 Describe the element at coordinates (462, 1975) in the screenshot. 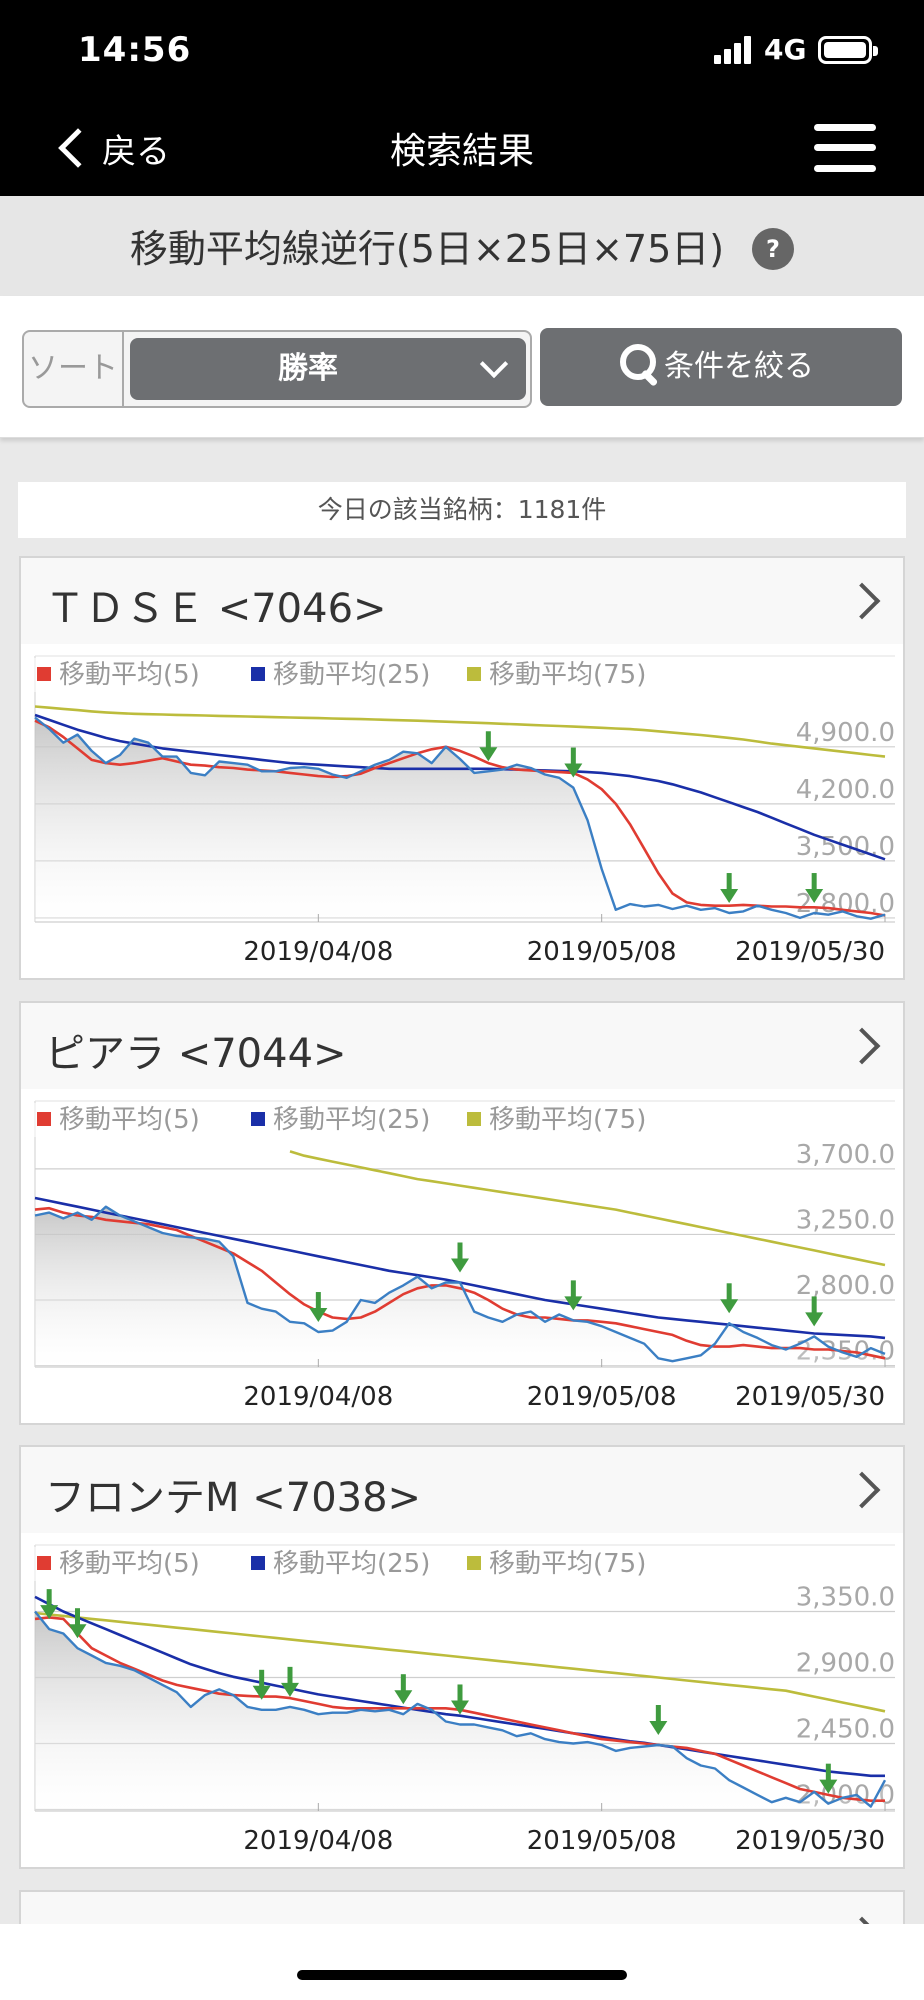

I see `home-indicator` at that location.